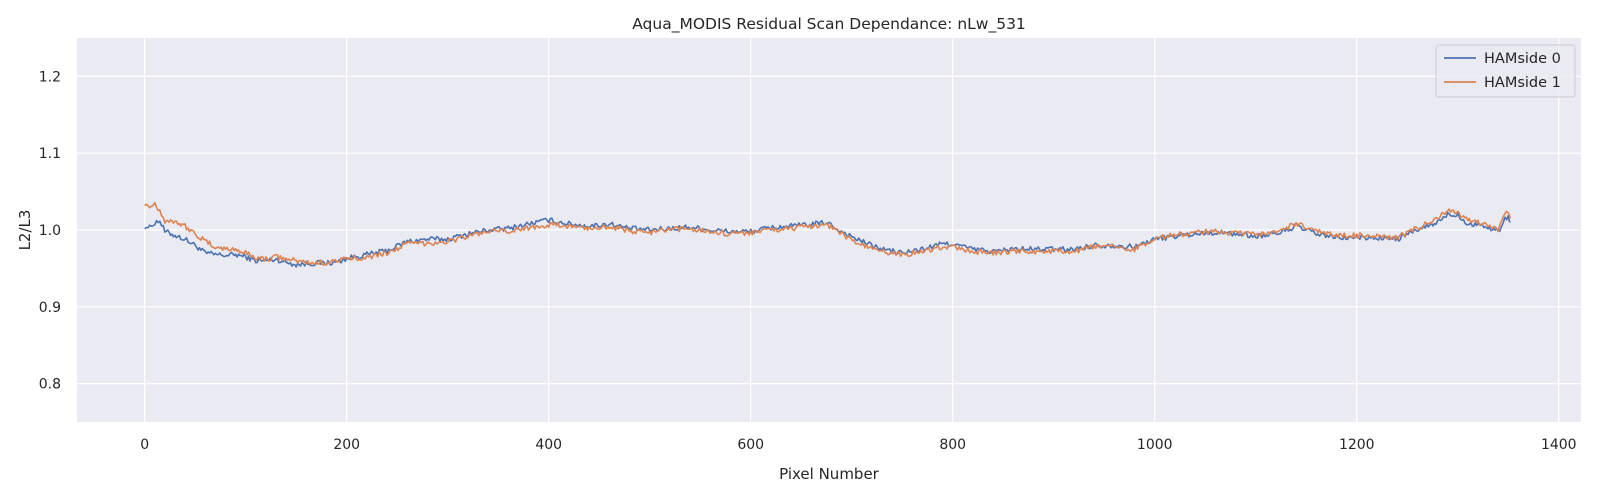 This screenshot has width=1600, height=500. What do you see at coordinates (25, 230) in the screenshot?
I see `y-axis-label: L2/L3` at bounding box center [25, 230].